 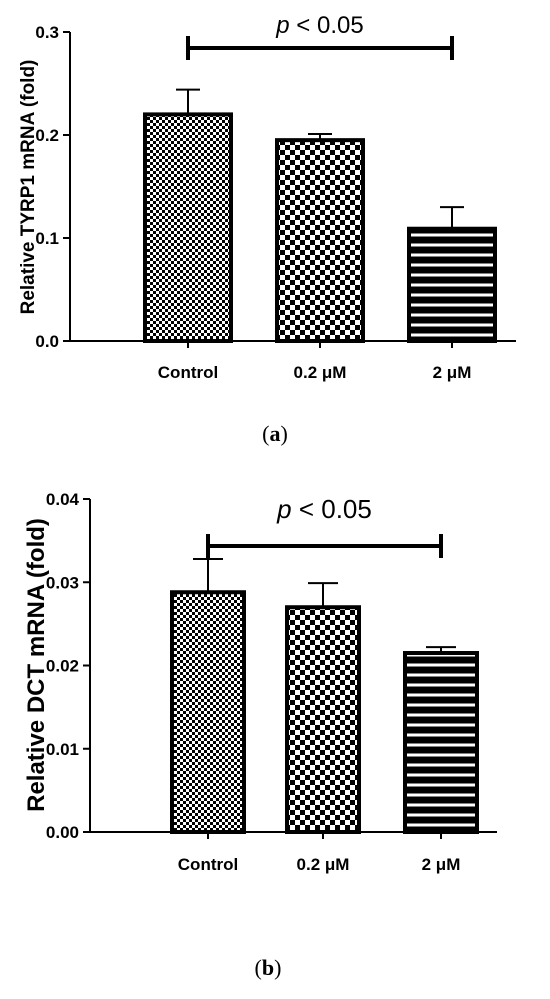 I want to click on significance-label-1: p < 0.05, so click(x=324, y=509).